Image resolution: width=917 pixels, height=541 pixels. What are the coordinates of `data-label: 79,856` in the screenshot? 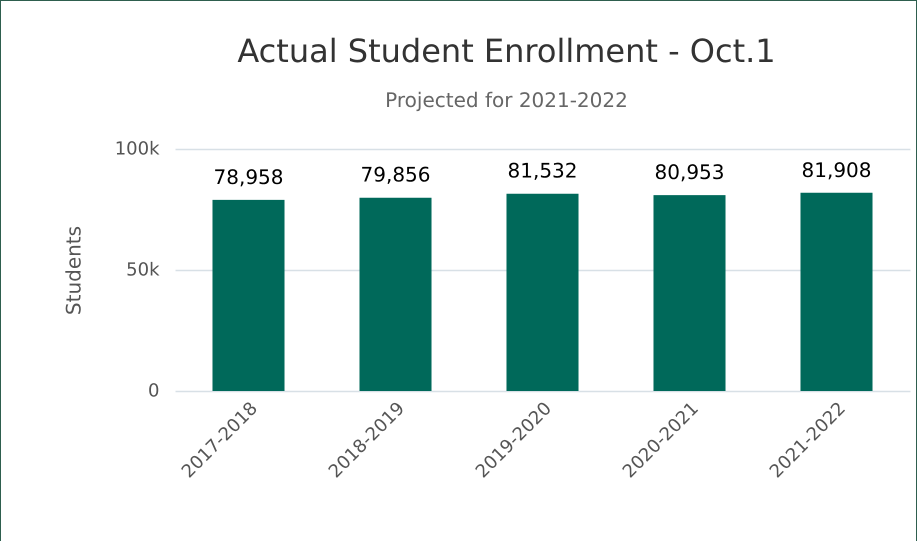 It's located at (395, 174).